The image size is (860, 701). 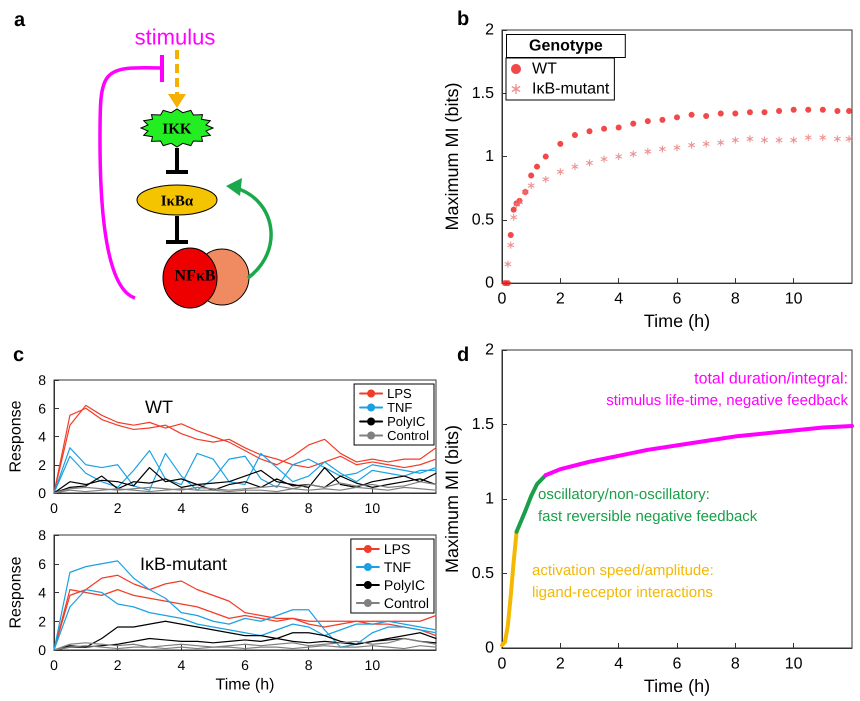 What do you see at coordinates (177, 129) in the screenshot?
I see `text: IKK` at bounding box center [177, 129].